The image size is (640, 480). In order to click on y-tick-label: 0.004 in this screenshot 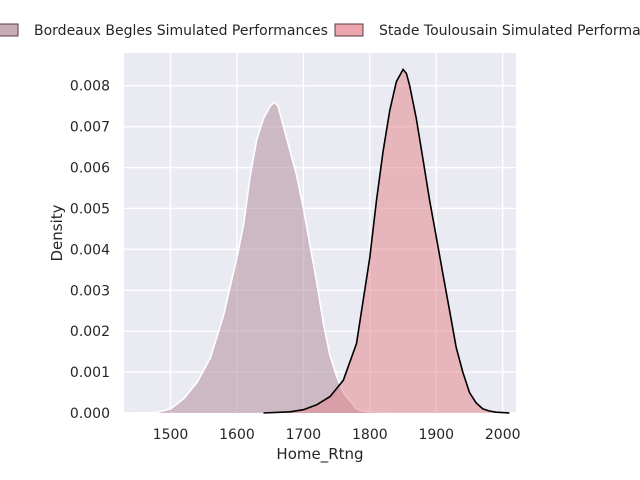, I will do `click(90, 250)`.